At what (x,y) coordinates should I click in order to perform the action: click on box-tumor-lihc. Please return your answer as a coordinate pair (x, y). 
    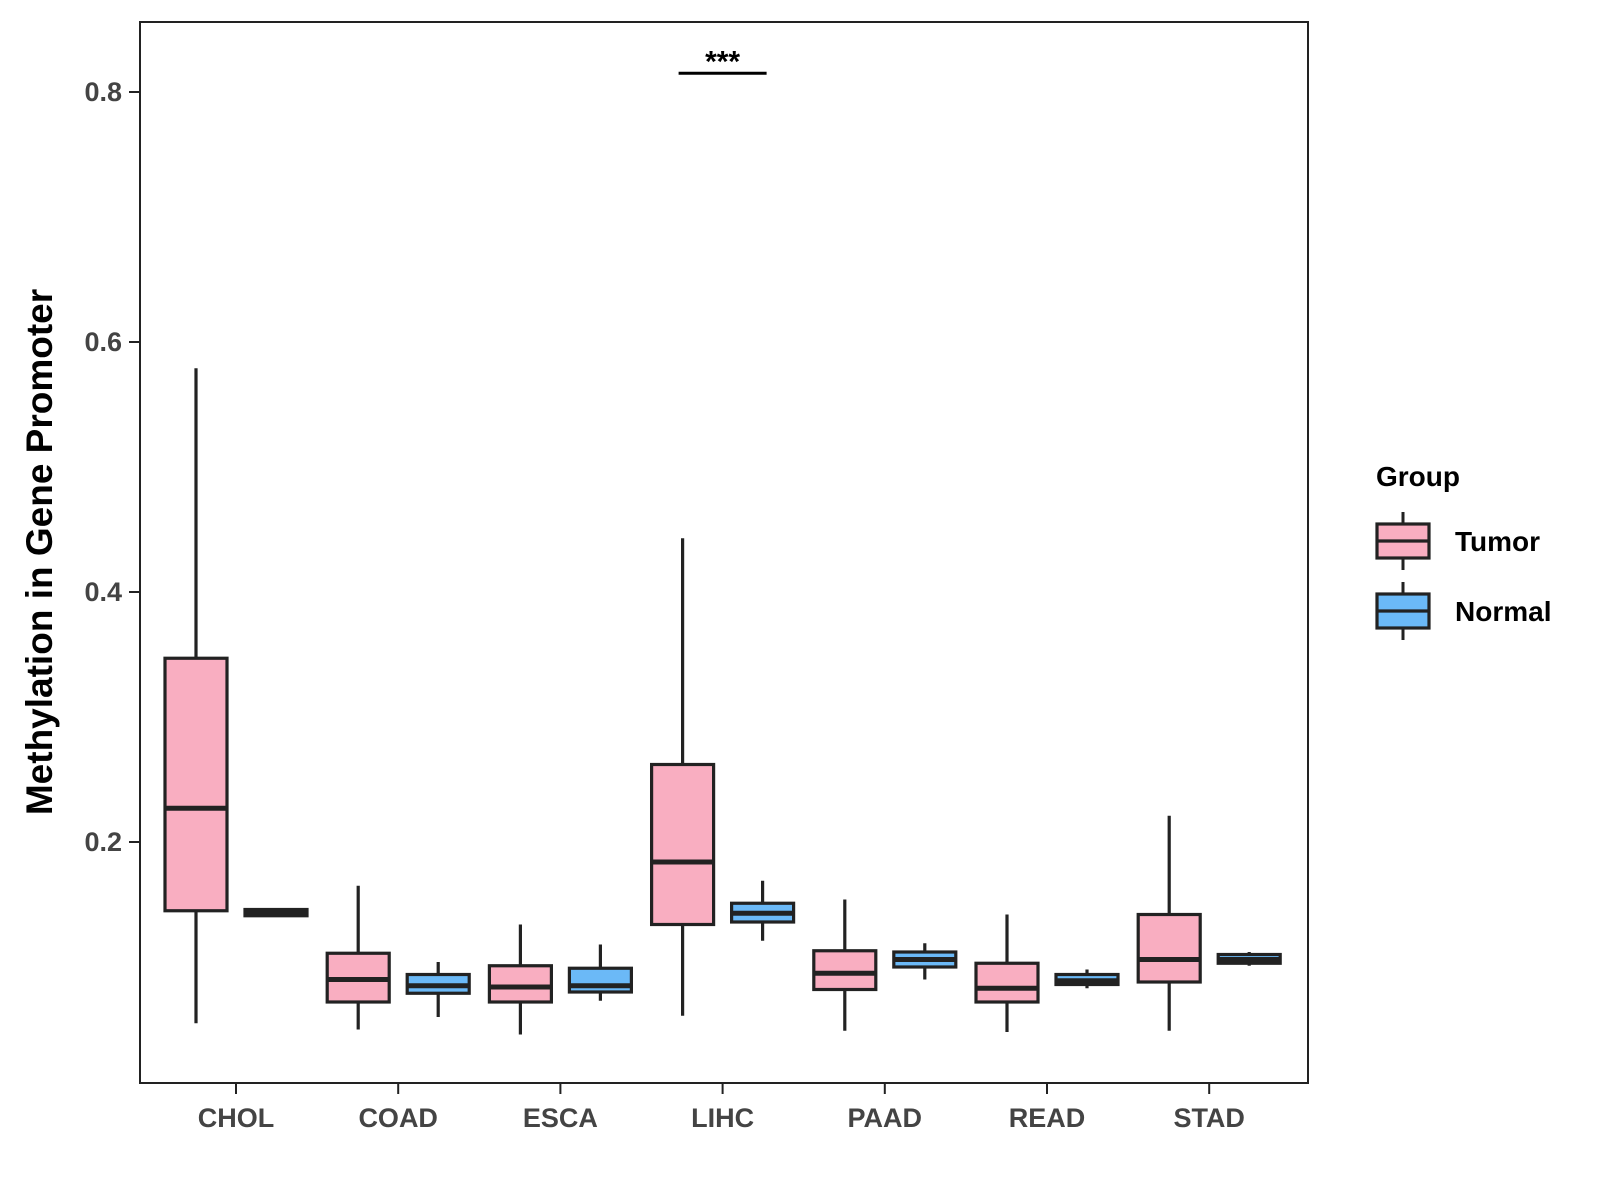
    Looking at the image, I should click on (682, 777).